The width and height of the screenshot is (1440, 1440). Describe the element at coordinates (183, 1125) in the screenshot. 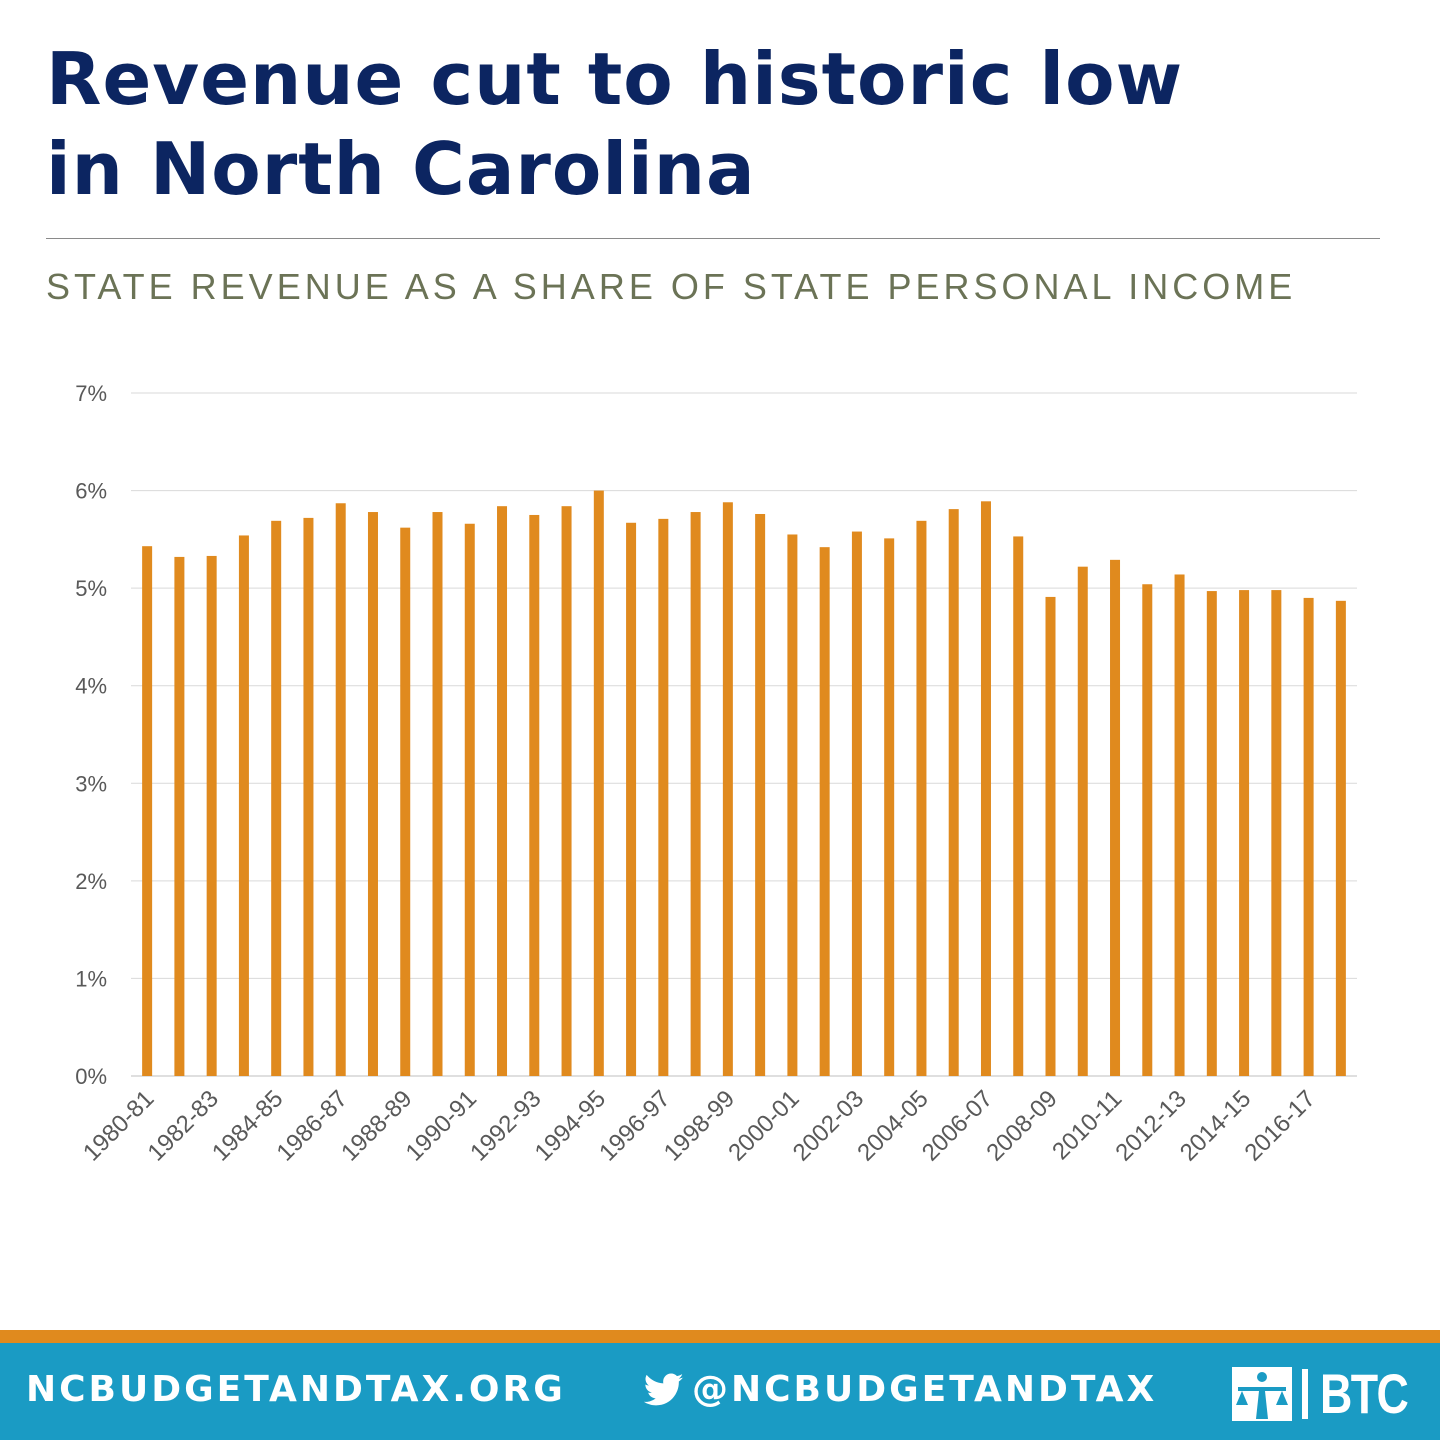

I see `x-tick-label: 1982-83` at that location.